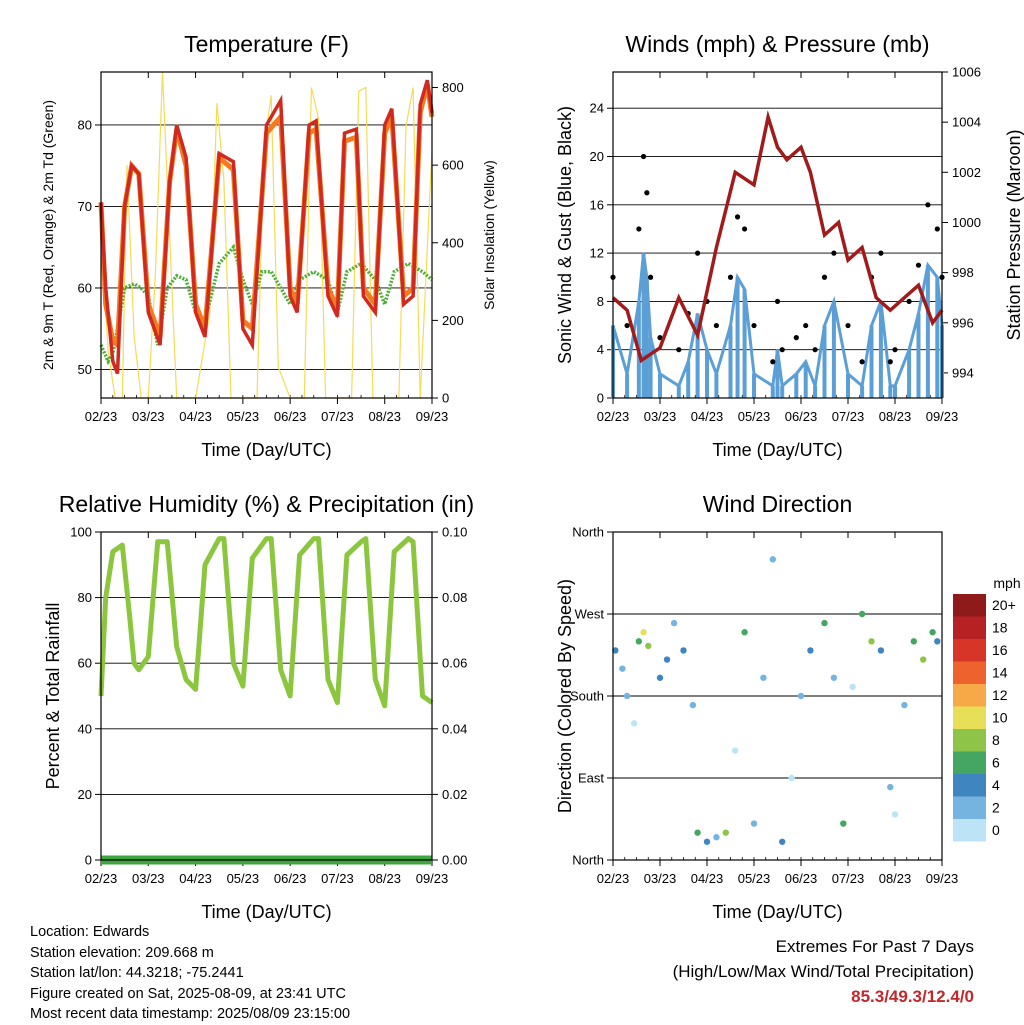 The height and width of the screenshot is (1025, 1024). I want to click on y-axis-label: Percent & Total Rainfall, so click(53, 696).